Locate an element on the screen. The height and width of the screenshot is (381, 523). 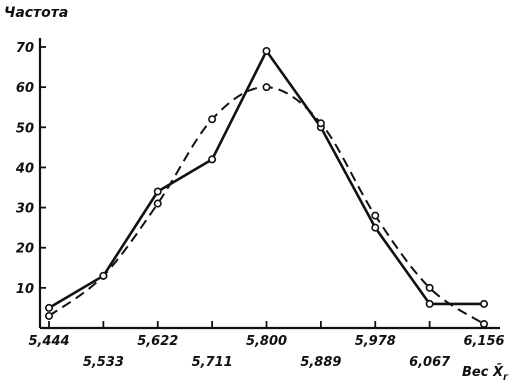
x-tick-label: 5,978 is located at coordinates (375, 341).